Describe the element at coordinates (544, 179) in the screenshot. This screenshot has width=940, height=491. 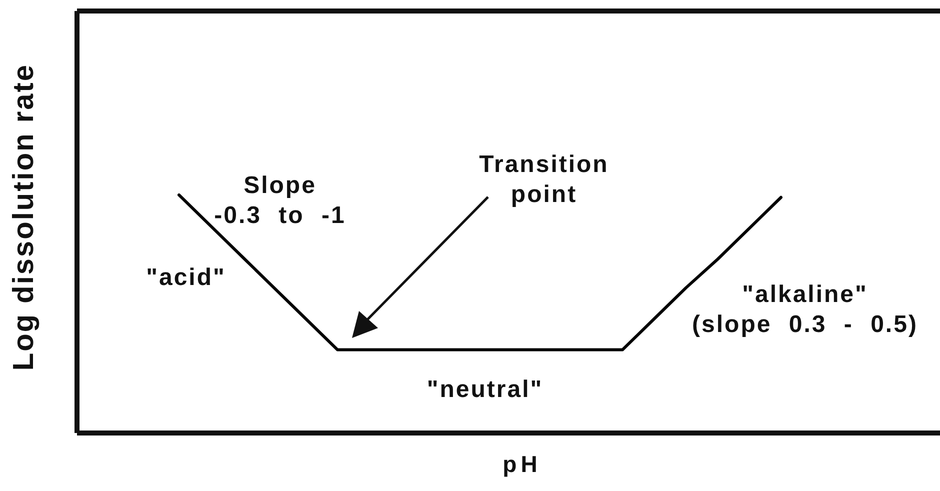
I see `annotation: Transition point` at that location.